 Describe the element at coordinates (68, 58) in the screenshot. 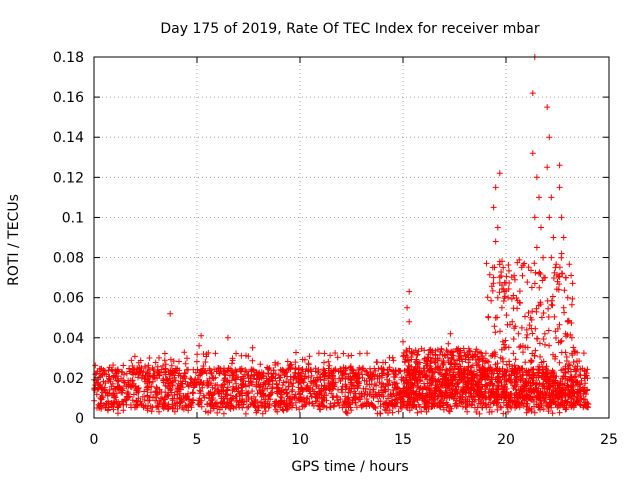

I see `y-tick-label: 0.18` at that location.